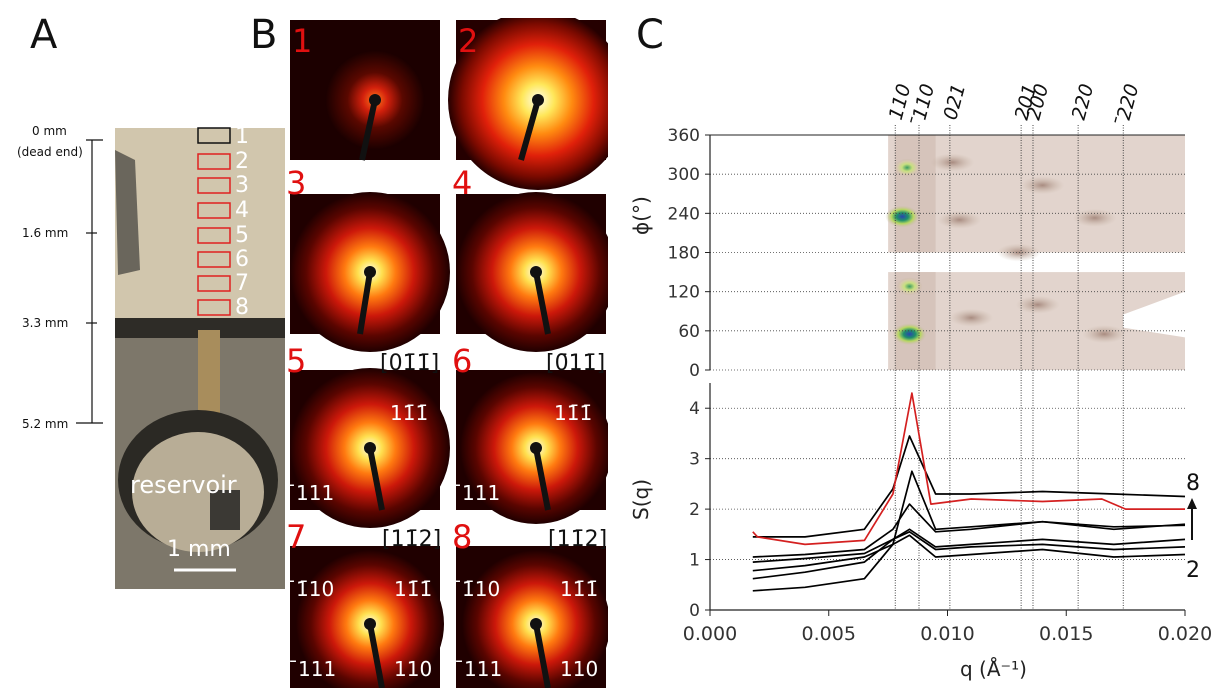  What do you see at coordinates (947, 634) in the screenshot?
I see `sq-x-tick-label: 0.010` at bounding box center [947, 634].